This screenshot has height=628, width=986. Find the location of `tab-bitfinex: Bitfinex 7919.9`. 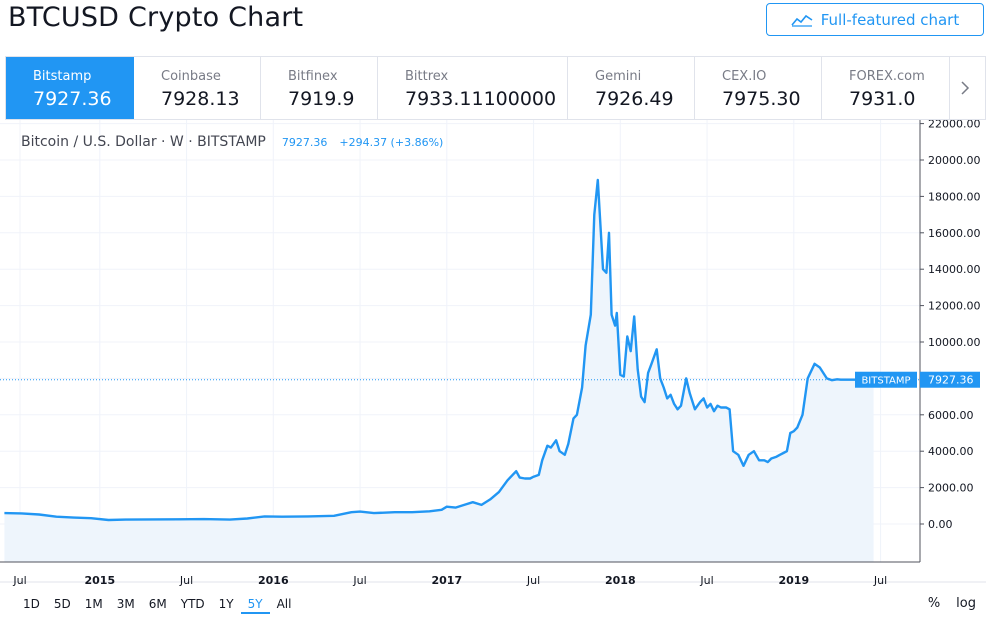

tab-bitfinex: Bitfinex 7919.9 is located at coordinates (319, 88).